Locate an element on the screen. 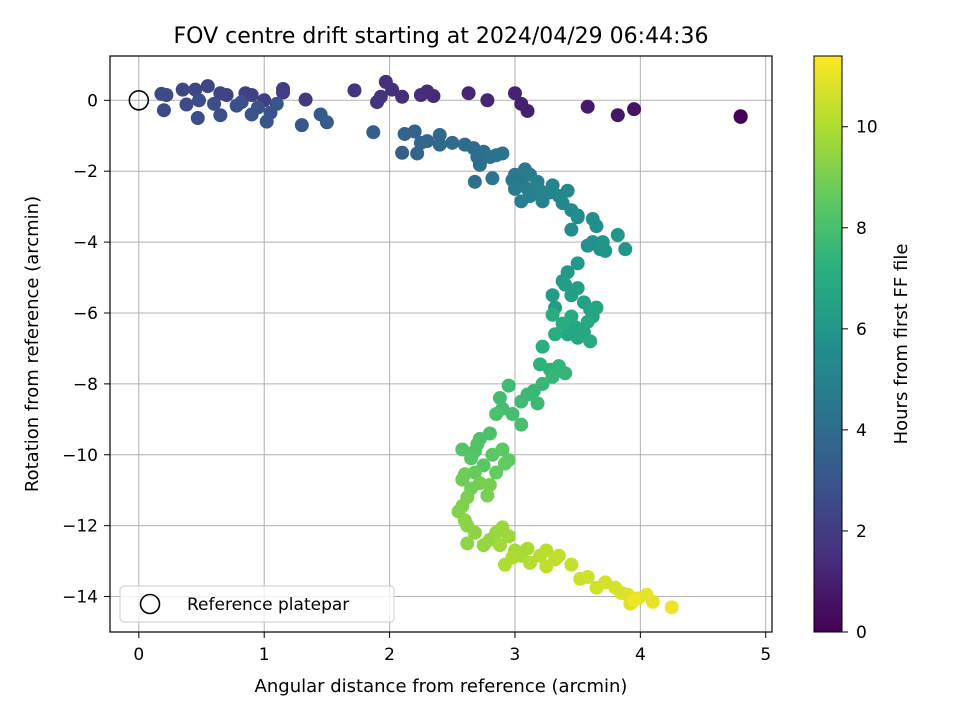 The image size is (960, 724). legend: Reference platepar is located at coordinates (257, 604).